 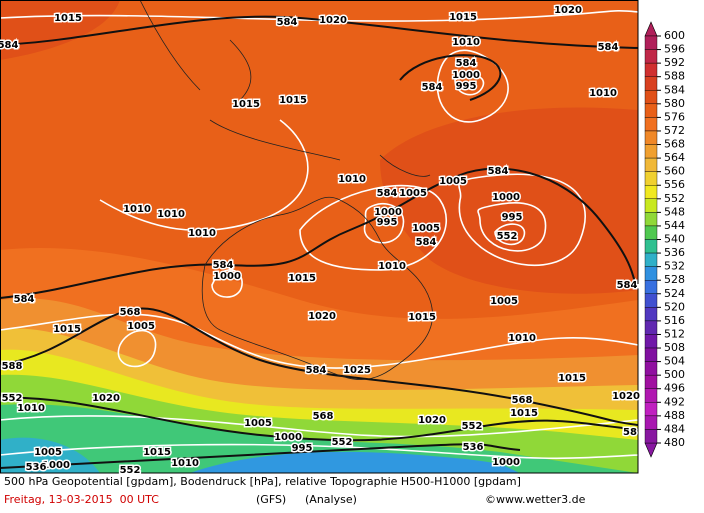 What do you see at coordinates (674, 279) in the screenshot?
I see `colorbar-label: 528` at bounding box center [674, 279].